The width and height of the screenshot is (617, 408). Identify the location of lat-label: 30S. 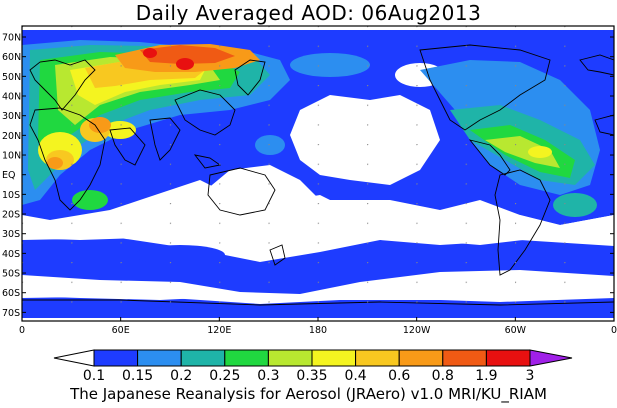
(11, 234).